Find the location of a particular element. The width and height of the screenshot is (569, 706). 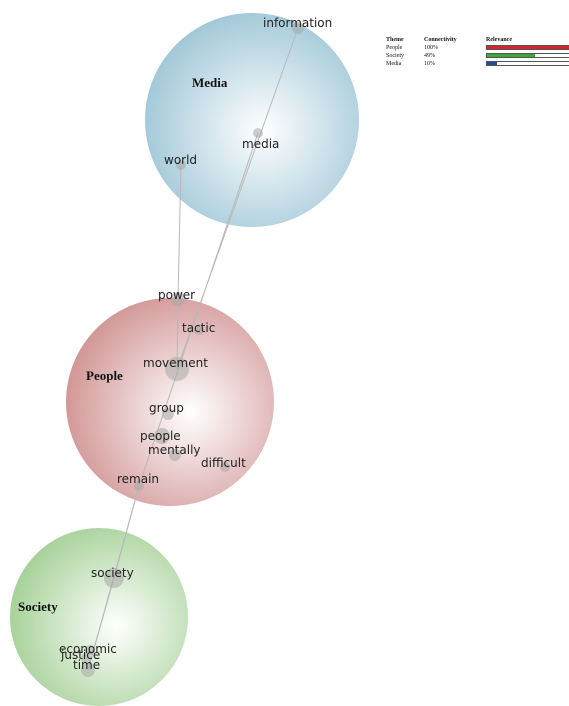

concept-label-society: society is located at coordinates (112, 573).